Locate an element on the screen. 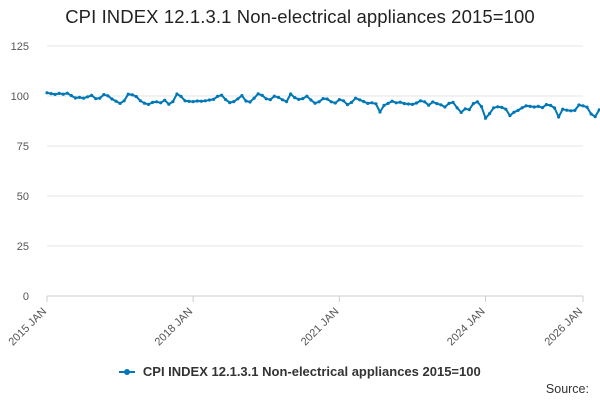 Image resolution: width=600 pixels, height=400 pixels. series-layer is located at coordinates (322, 105).